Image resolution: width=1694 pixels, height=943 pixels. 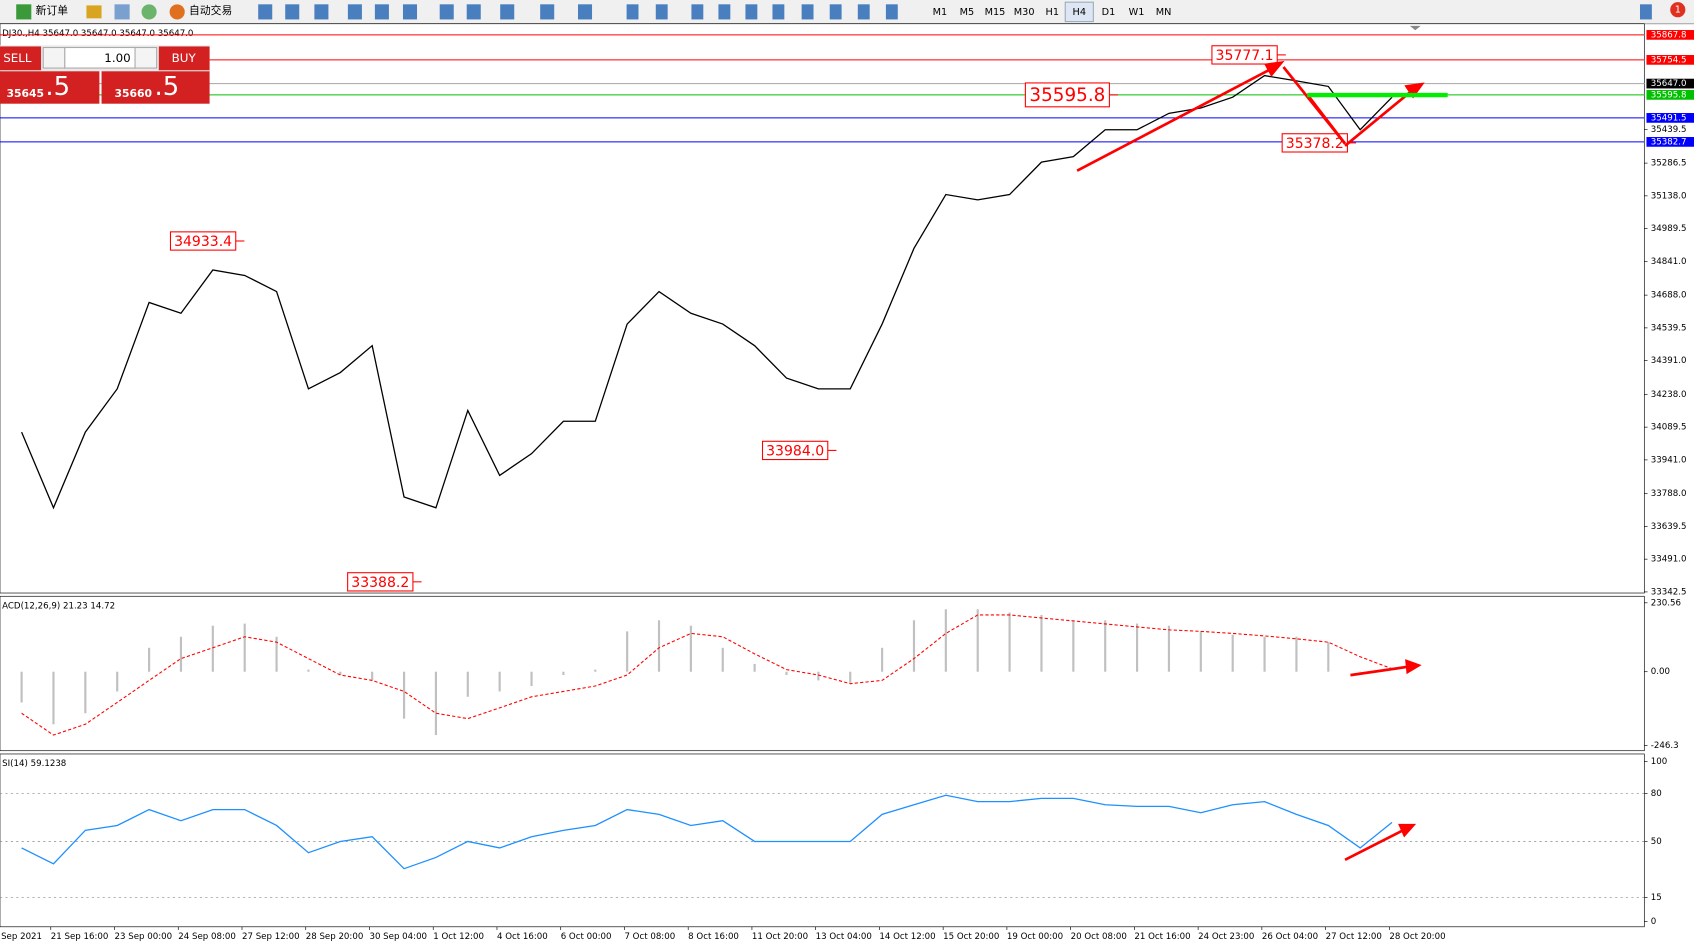 I want to click on x-tick-label: 20 Oct 08:00, so click(x=1099, y=937).